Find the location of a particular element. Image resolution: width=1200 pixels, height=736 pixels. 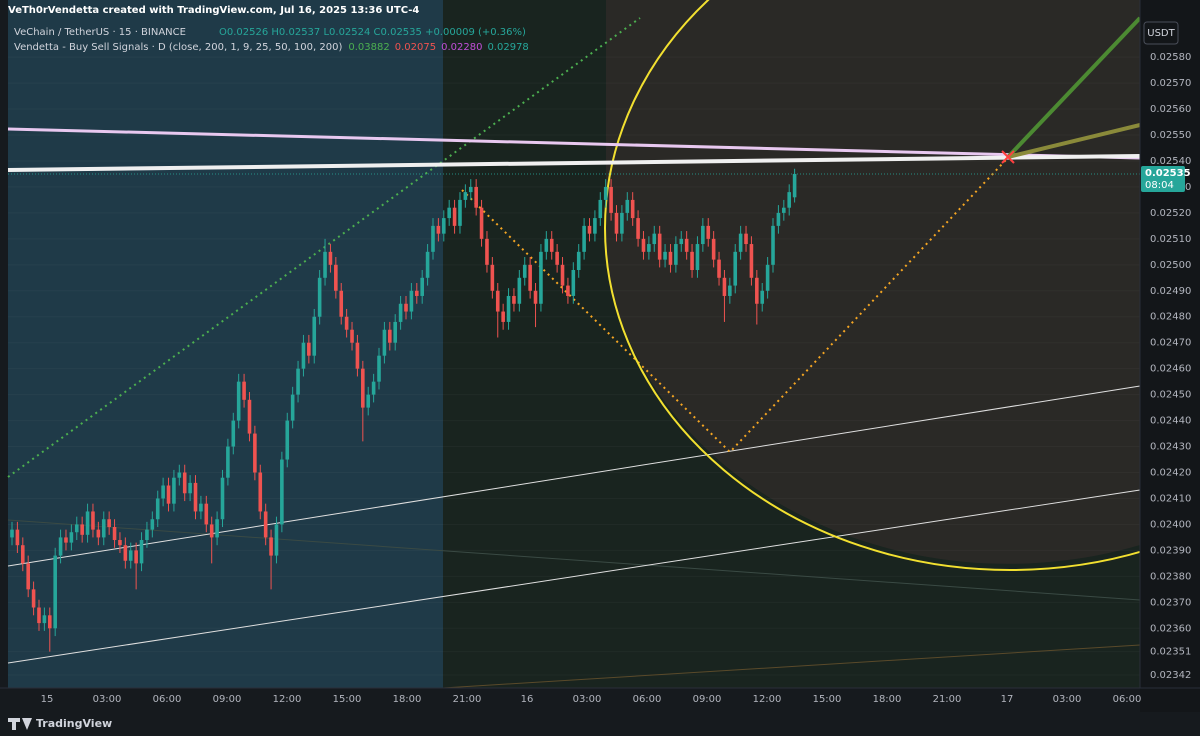

x-tick-label: 06:00 is located at coordinates (167, 699).